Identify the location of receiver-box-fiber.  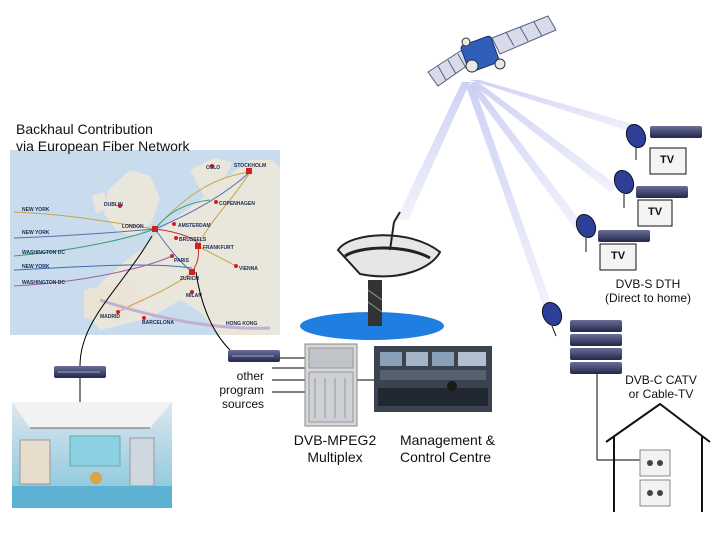
(254, 356).